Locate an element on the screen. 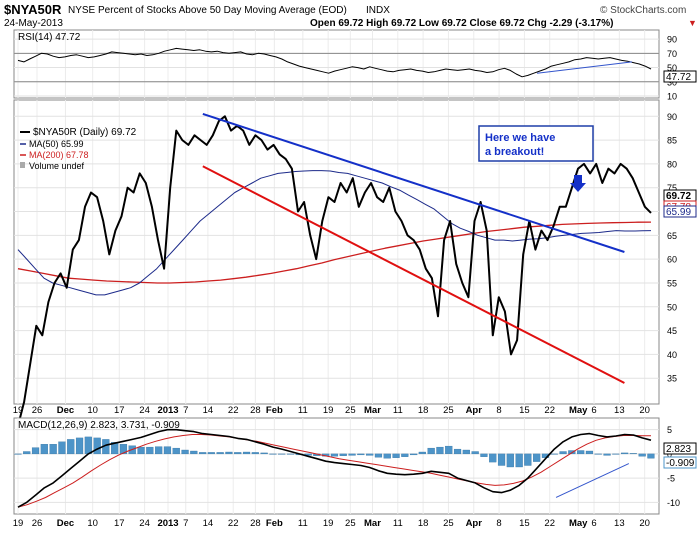  price-tick-label-9: 45 is located at coordinates (672, 331).